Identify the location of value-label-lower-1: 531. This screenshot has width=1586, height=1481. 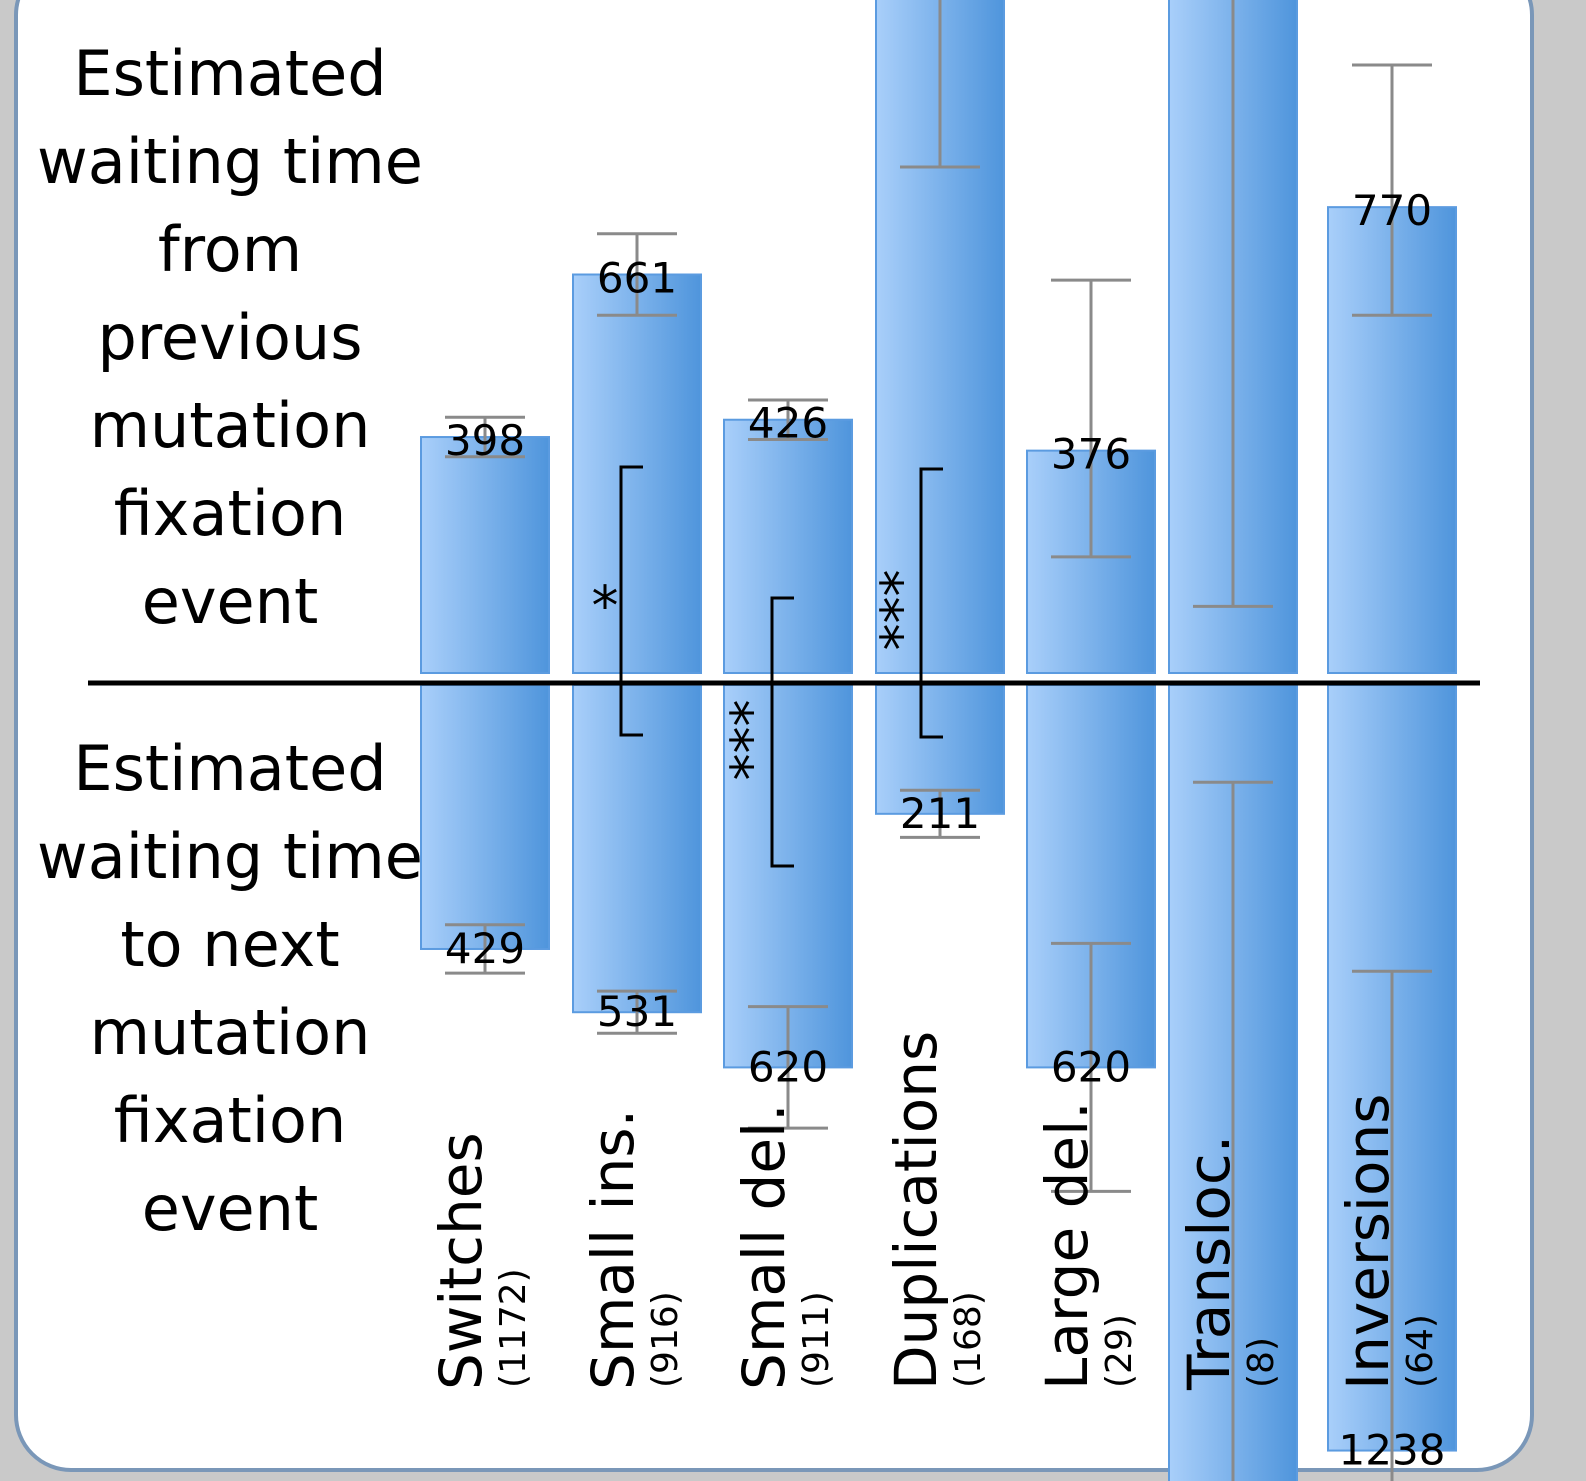
(637, 1011).